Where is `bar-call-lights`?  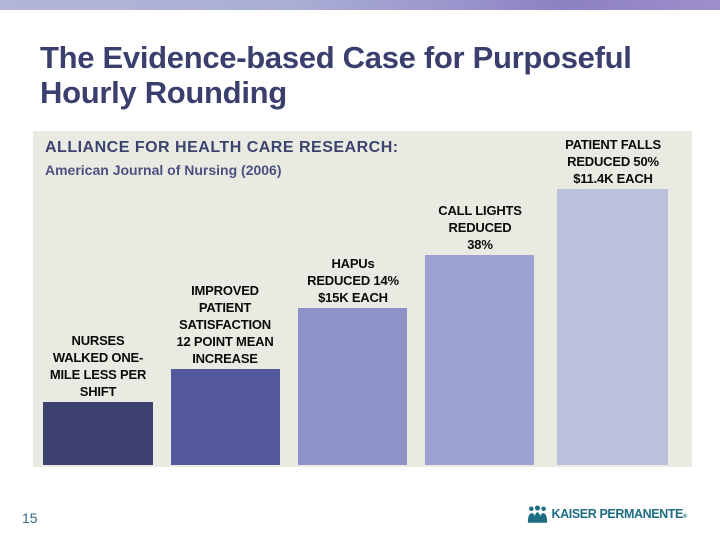 bar-call-lights is located at coordinates (479, 360).